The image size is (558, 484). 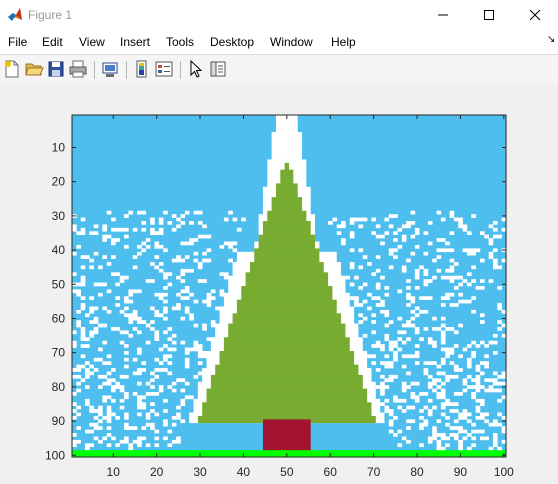 What do you see at coordinates (56, 69) in the screenshot?
I see `save-icon` at bounding box center [56, 69].